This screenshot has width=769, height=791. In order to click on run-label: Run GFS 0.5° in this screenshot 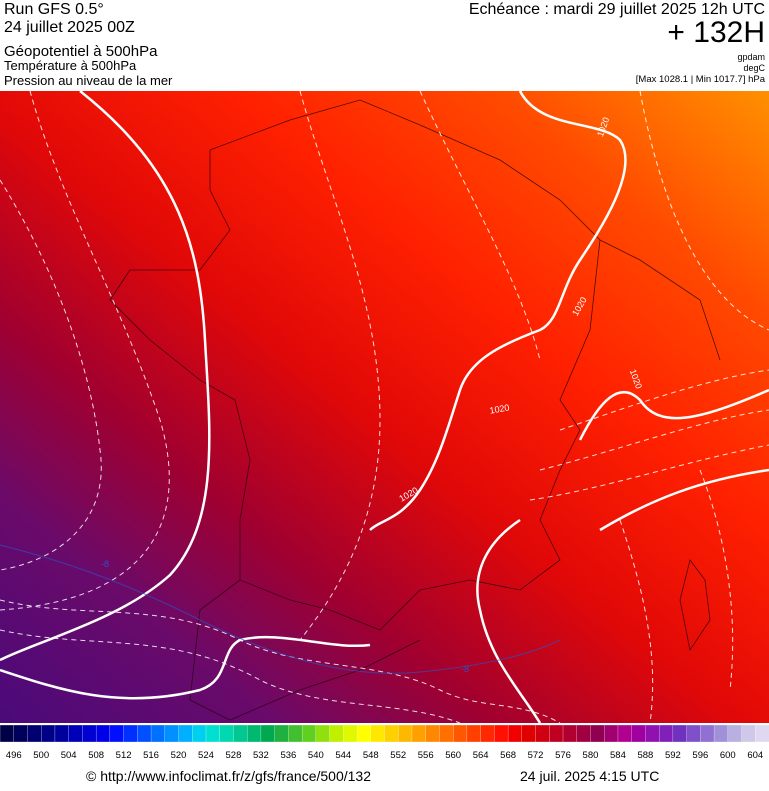, I will do `click(54, 9)`.